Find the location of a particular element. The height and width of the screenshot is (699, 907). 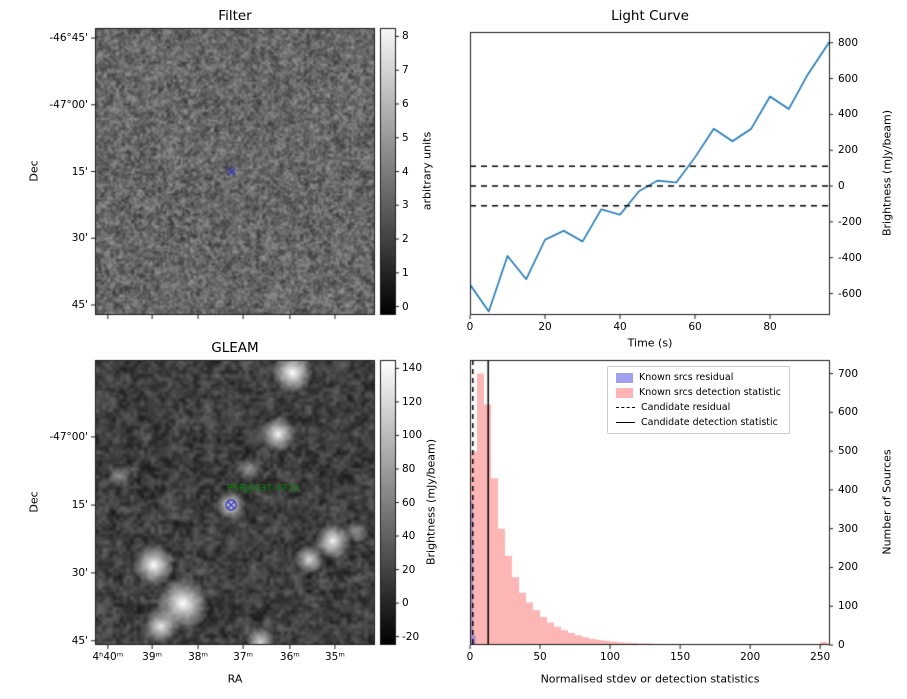

histogram-x-tick-label: 250 is located at coordinates (820, 657).